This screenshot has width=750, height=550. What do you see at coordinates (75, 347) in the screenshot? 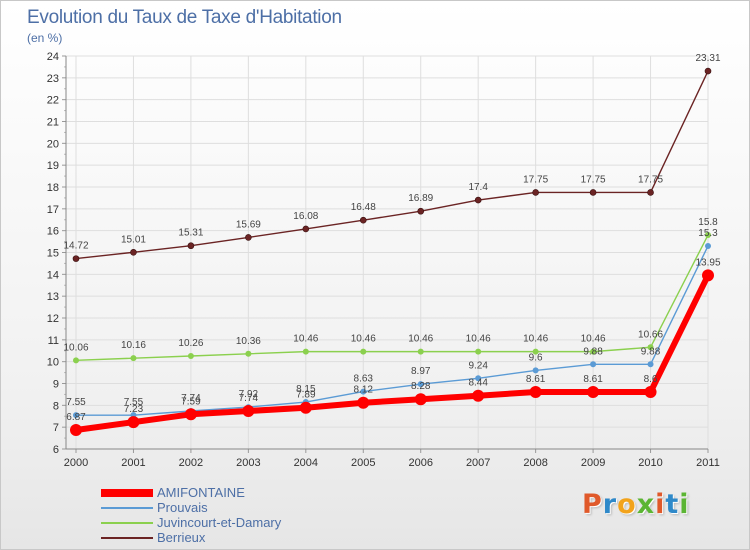
I see `data-label-2: 10.06` at bounding box center [75, 347].